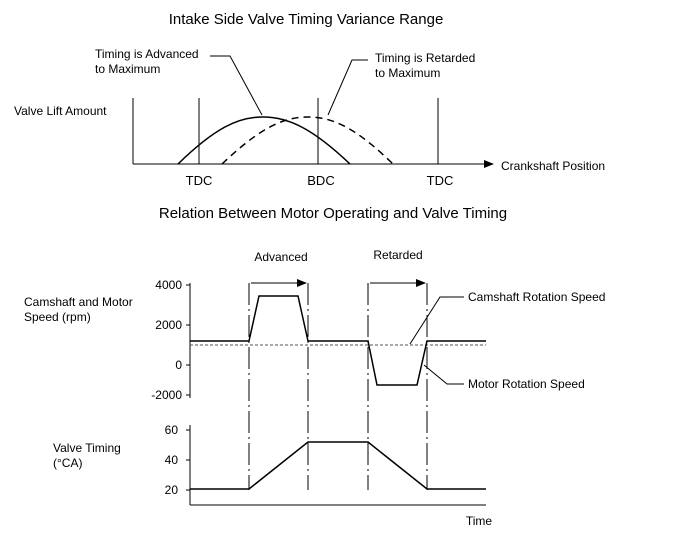 This screenshot has height=560, width=688. Describe the element at coordinates (199, 180) in the screenshot. I see `tdc-label-1: TDC` at that location.